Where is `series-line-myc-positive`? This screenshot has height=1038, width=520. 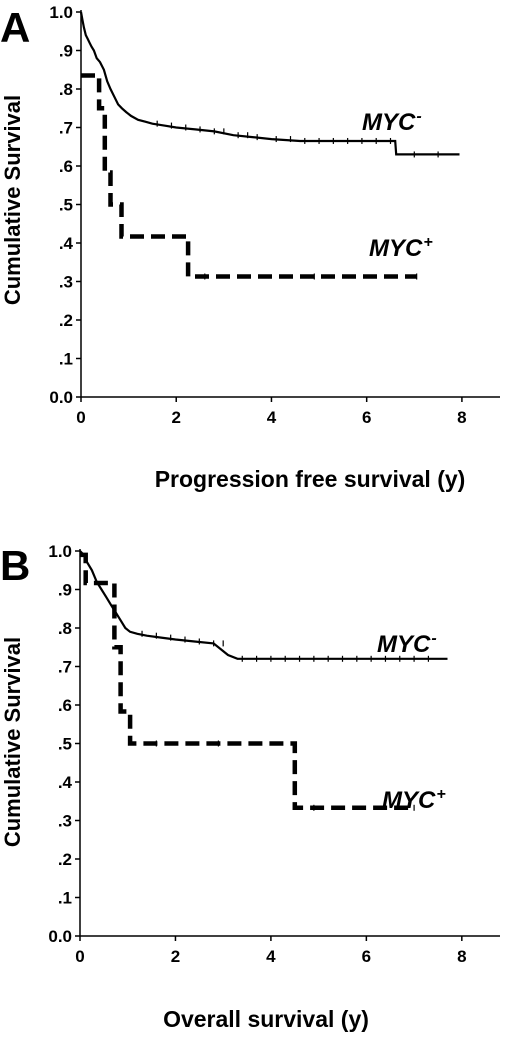
series-line-myc-positive is located at coordinates (249, 176).